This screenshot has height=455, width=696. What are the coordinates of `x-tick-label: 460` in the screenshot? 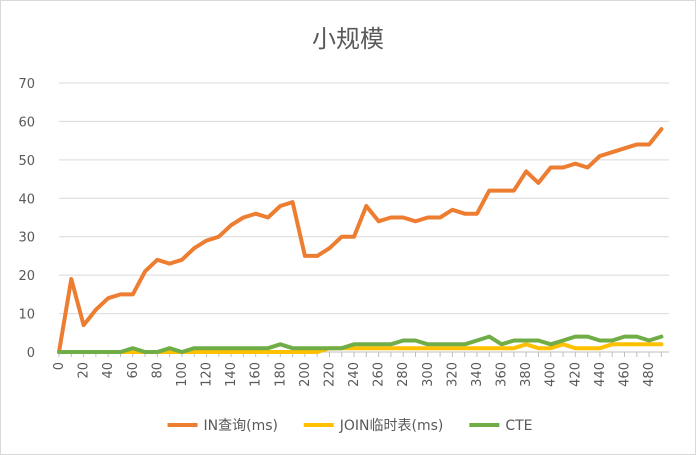 It's located at (624, 374).